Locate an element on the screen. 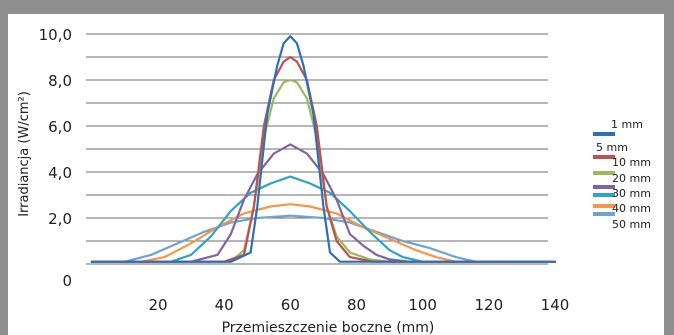 The image size is (674, 335). y-tick-label: 0 is located at coordinates (67, 281).